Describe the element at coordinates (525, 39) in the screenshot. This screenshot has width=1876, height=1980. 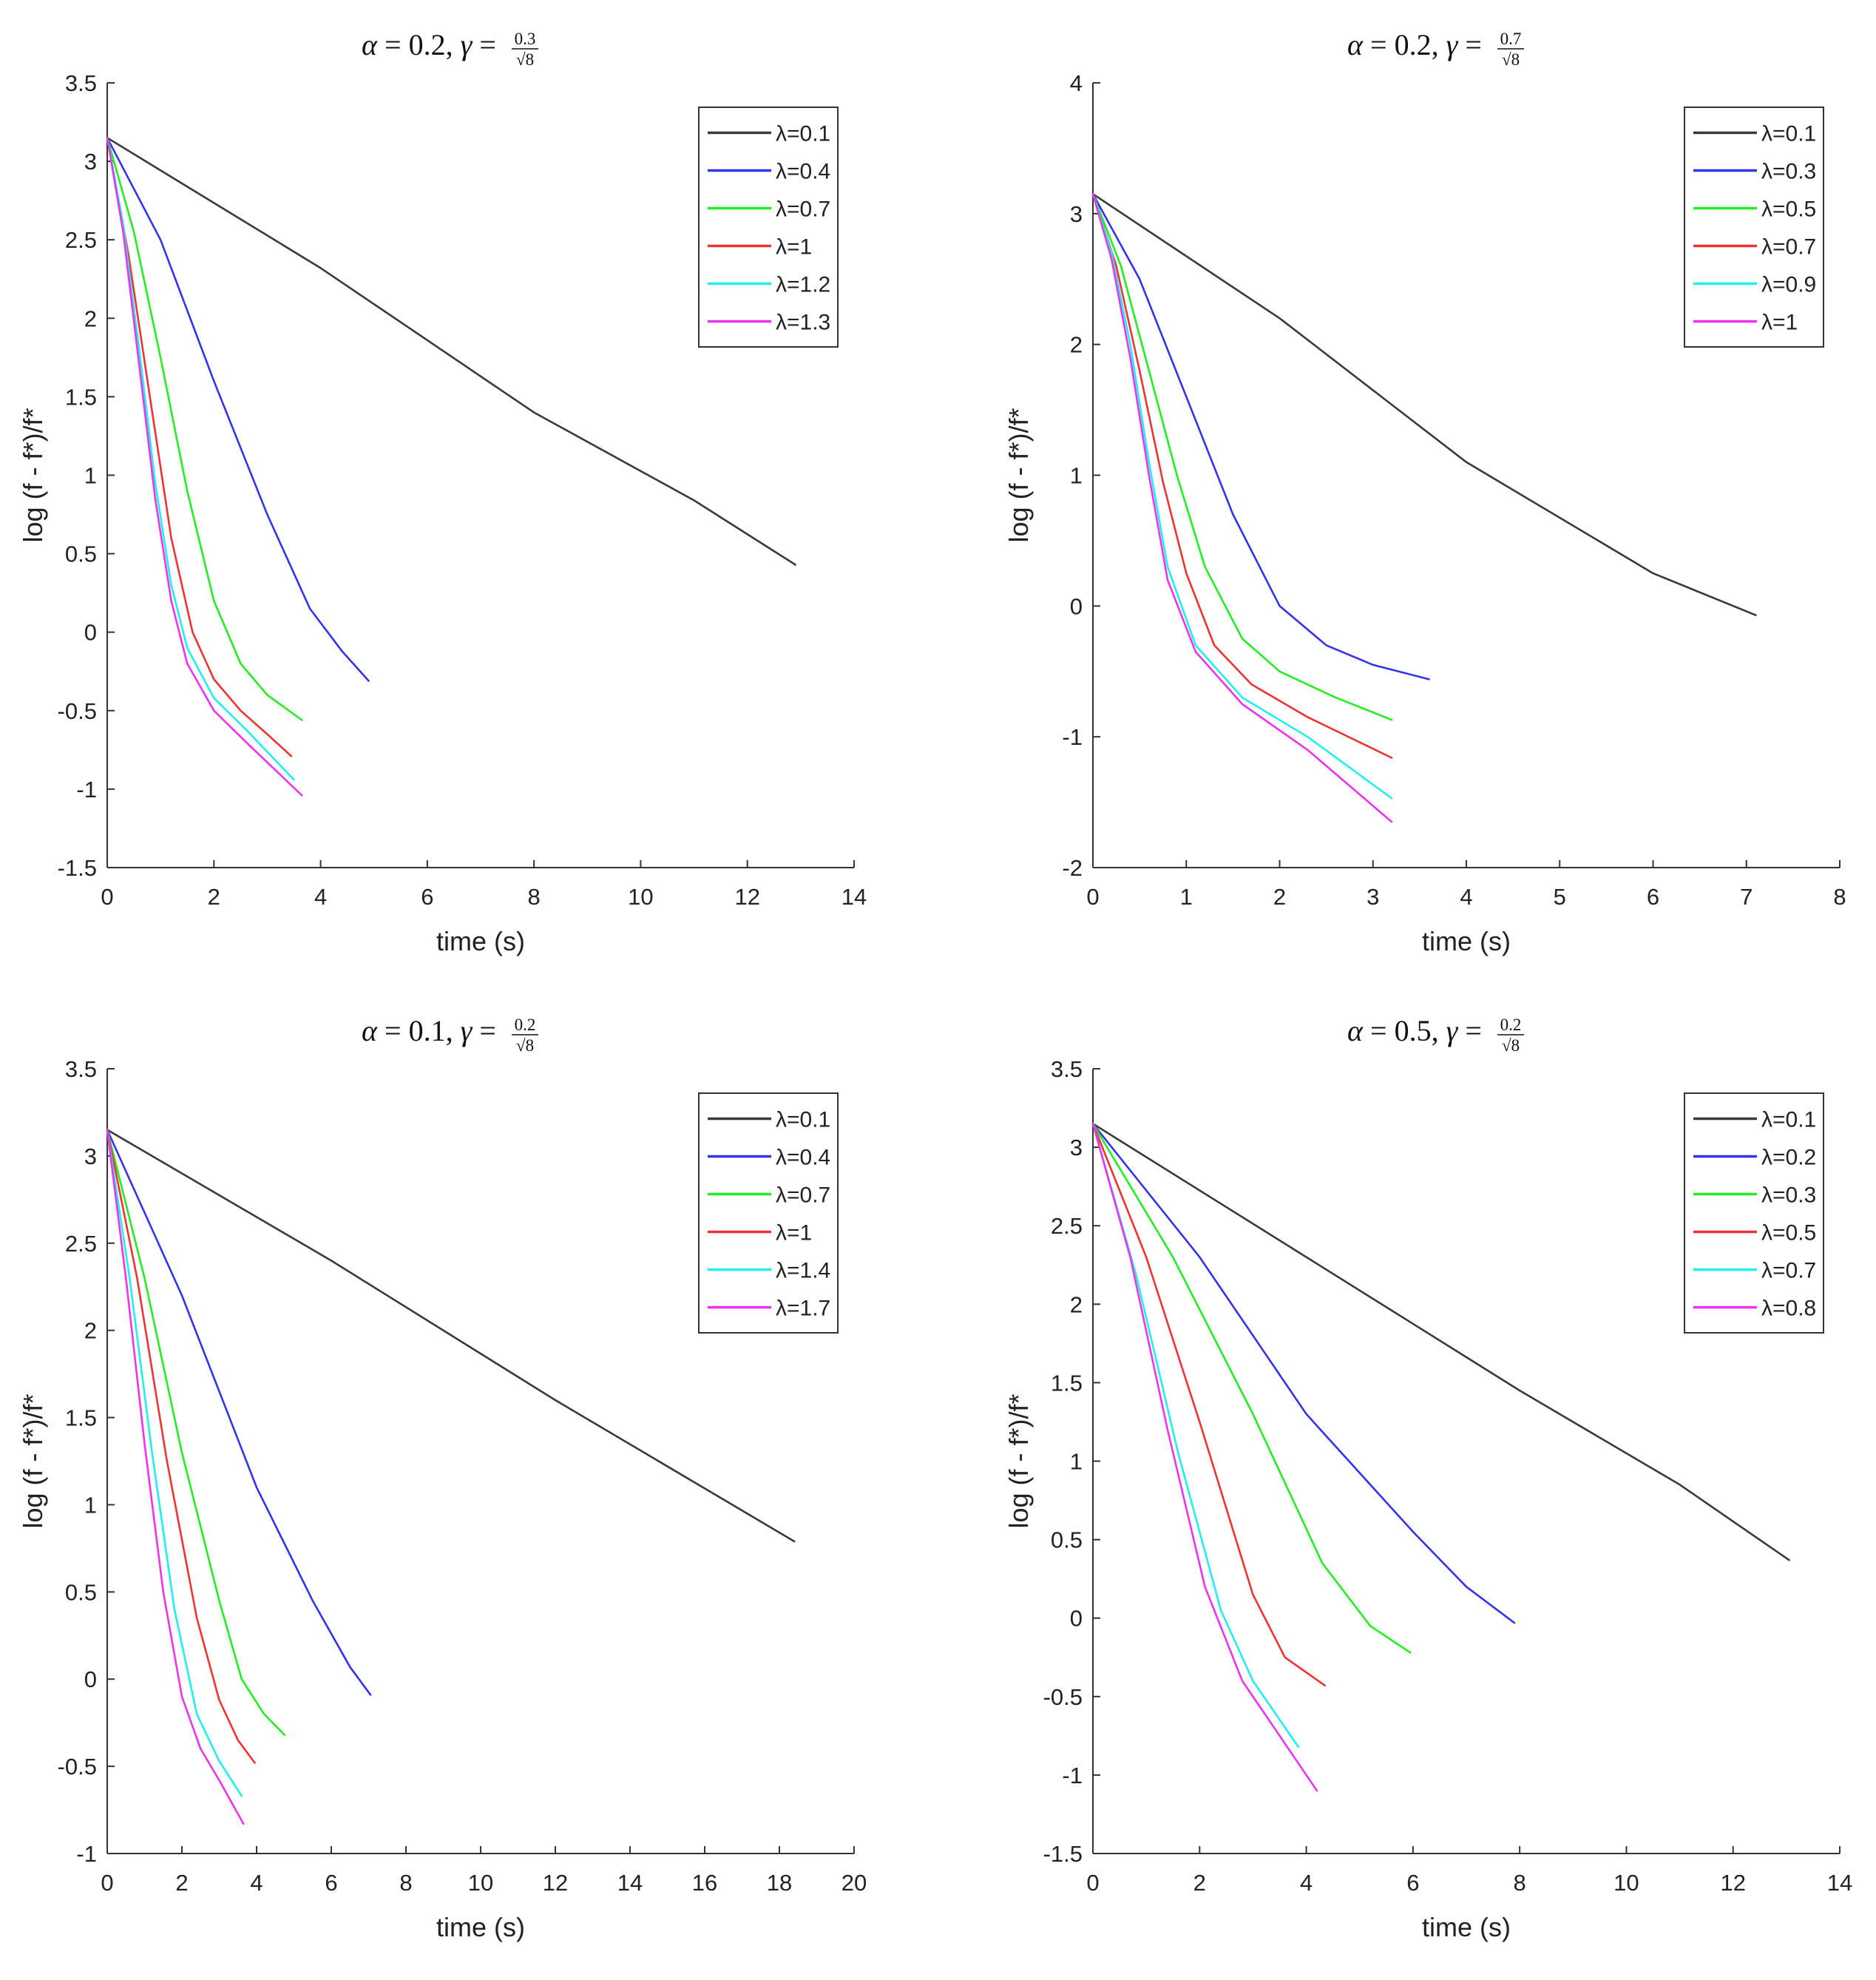
I see `title-gamma-numerator: 0.3` at that location.